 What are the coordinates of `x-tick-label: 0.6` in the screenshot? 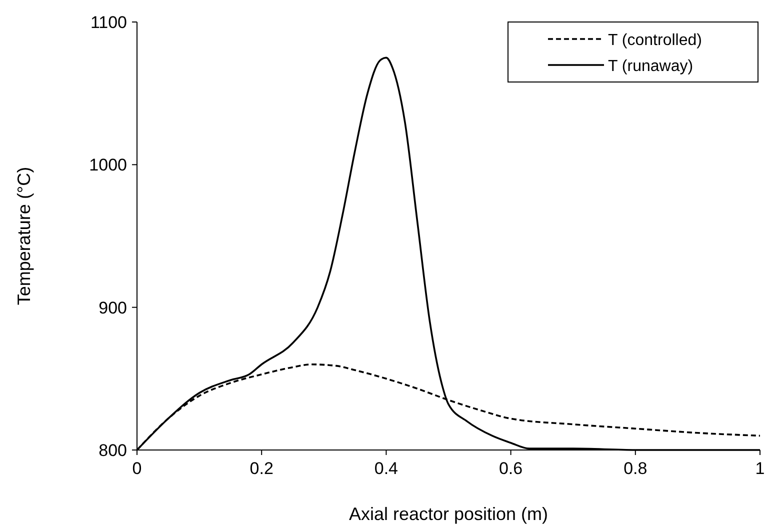 It's located at (510, 468).